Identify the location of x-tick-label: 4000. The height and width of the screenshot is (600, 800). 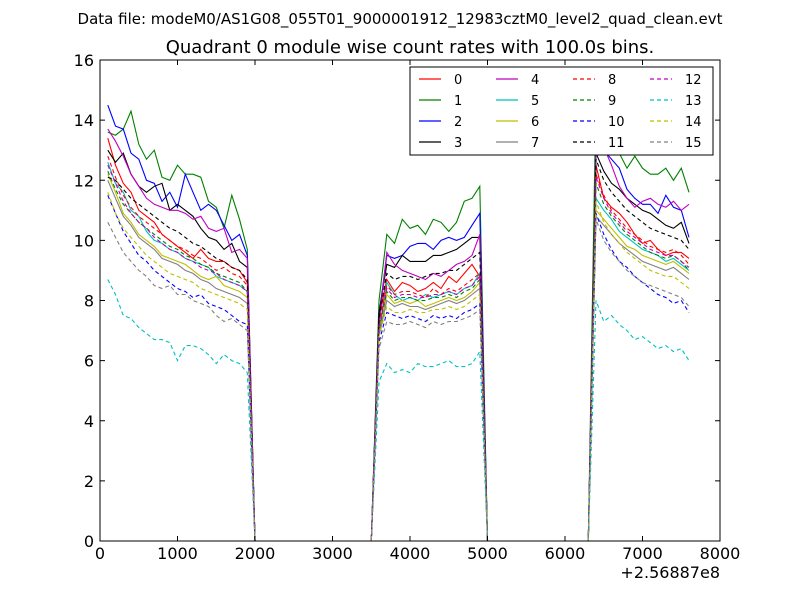
(410, 553).